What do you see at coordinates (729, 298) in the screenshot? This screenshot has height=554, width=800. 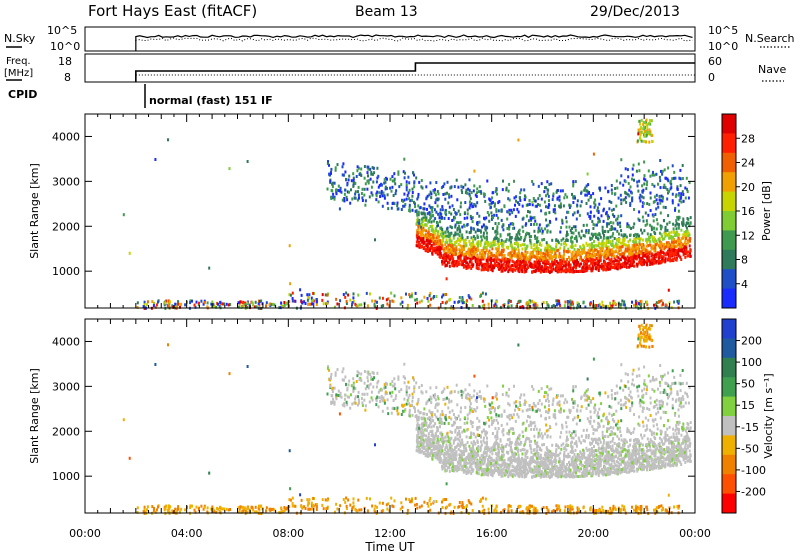 I see `colorbar-swatch` at bounding box center [729, 298].